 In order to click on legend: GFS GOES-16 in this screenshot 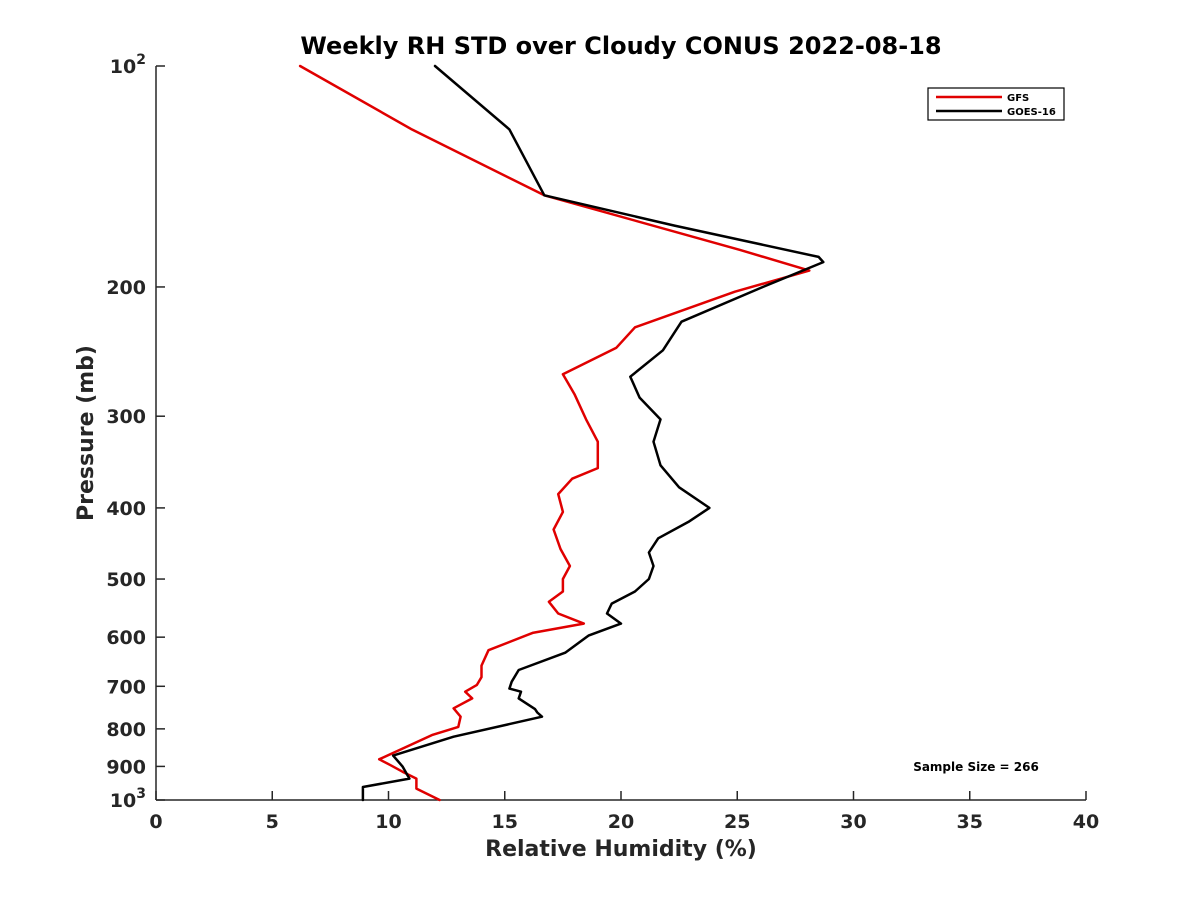, I will do `click(996, 104)`.